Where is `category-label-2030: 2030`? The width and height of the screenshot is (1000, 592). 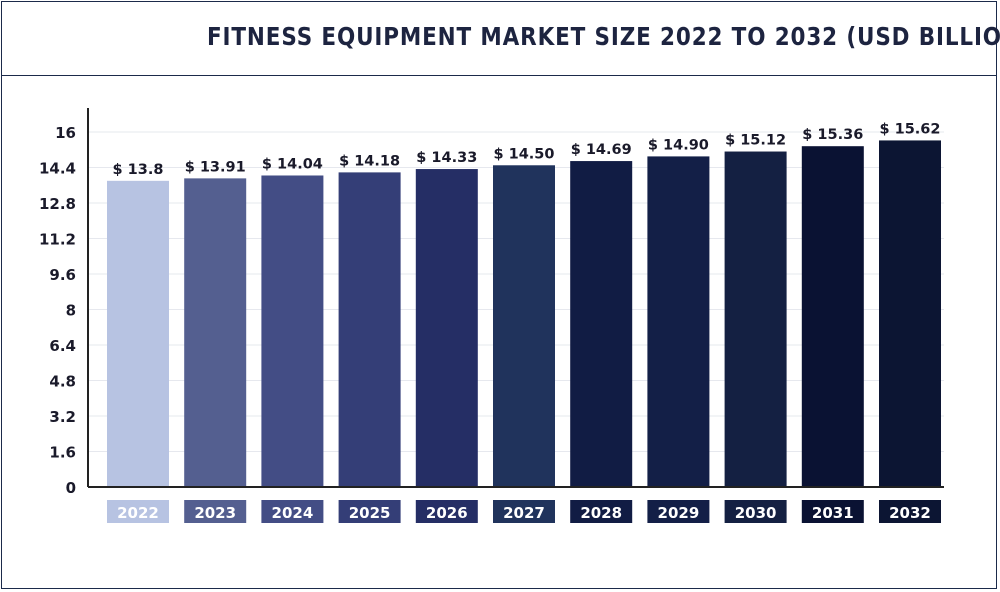 category-label-2030: 2030 is located at coordinates (756, 513).